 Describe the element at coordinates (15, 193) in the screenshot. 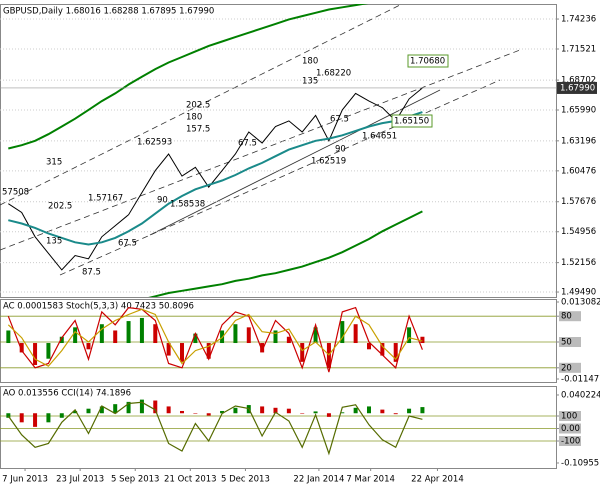

I see `annotation: 57508` at that location.